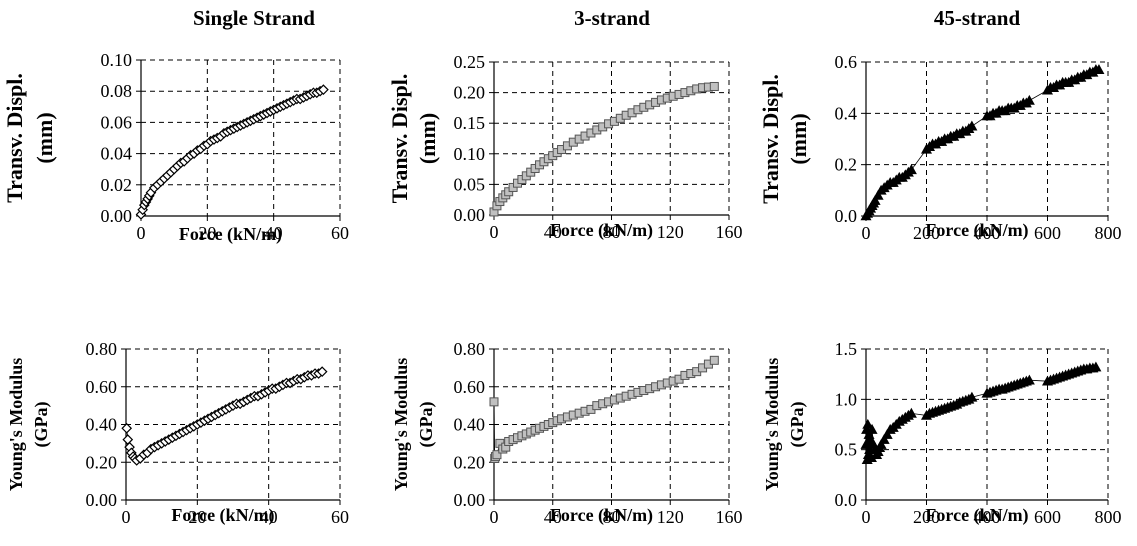  Describe the element at coordinates (846, 500) in the screenshot. I see `y-tick-label: 0.0` at that location.